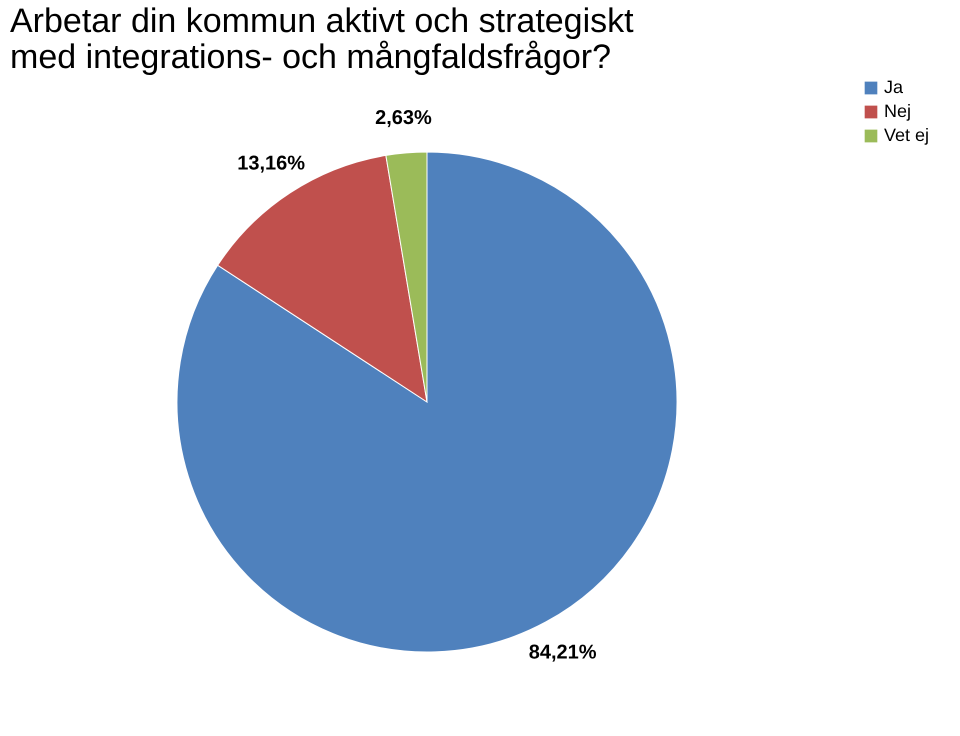  What do you see at coordinates (271, 163) in the screenshot?
I see `data-label: 13,16%` at bounding box center [271, 163].